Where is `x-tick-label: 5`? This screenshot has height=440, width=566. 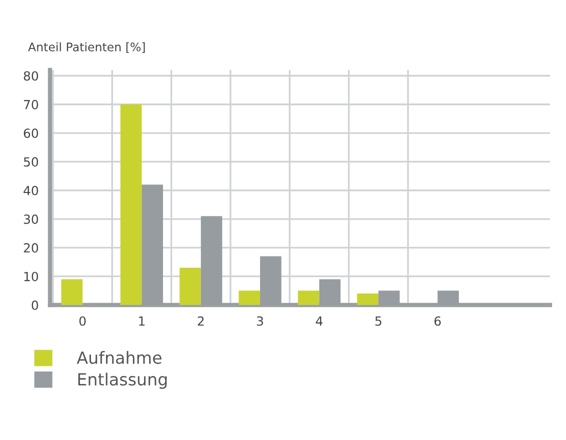
x-tick-label: 5 is located at coordinates (378, 321).